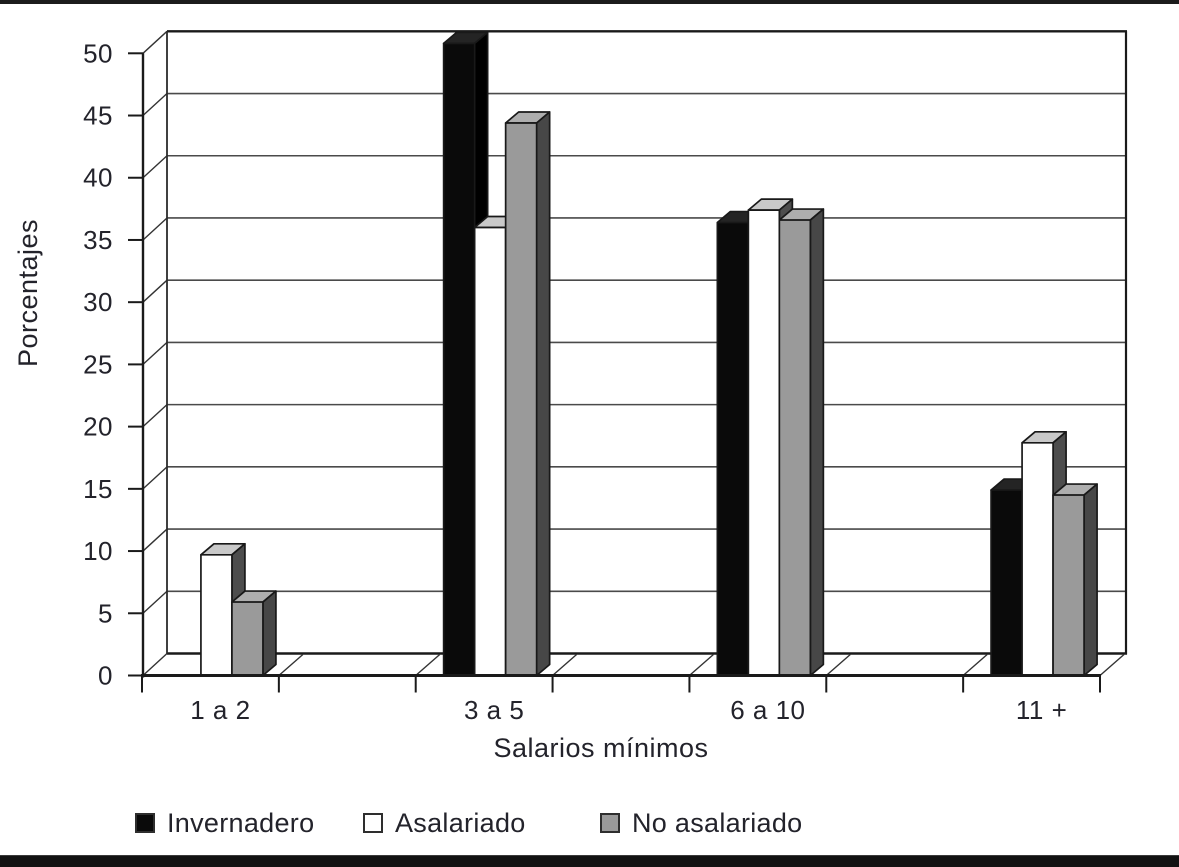  What do you see at coordinates (105, 676) in the screenshot?
I see `y-tick-label-0: 0` at bounding box center [105, 676].